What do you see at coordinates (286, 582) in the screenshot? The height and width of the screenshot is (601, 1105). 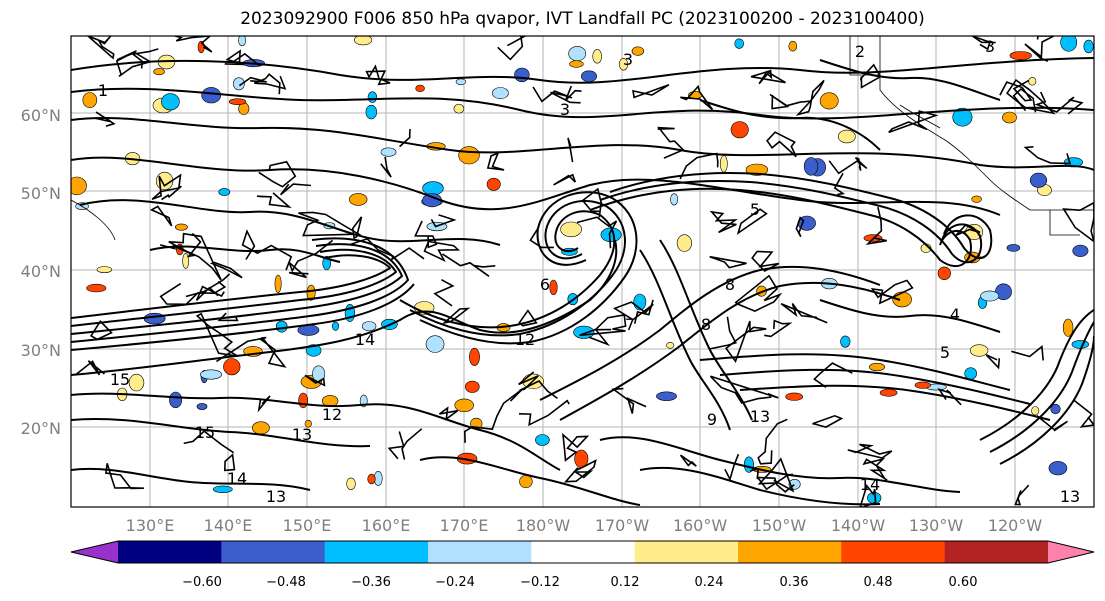 I see `colorbar-tick-label: −0.48` at bounding box center [286, 582].